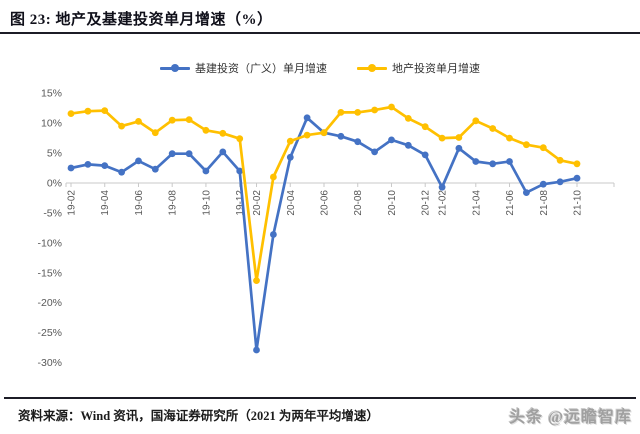 Image resolution: width=640 pixels, height=434 pixels. Describe the element at coordinates (578, 203) in the screenshot. I see `svg-text: 21-10` at that location.